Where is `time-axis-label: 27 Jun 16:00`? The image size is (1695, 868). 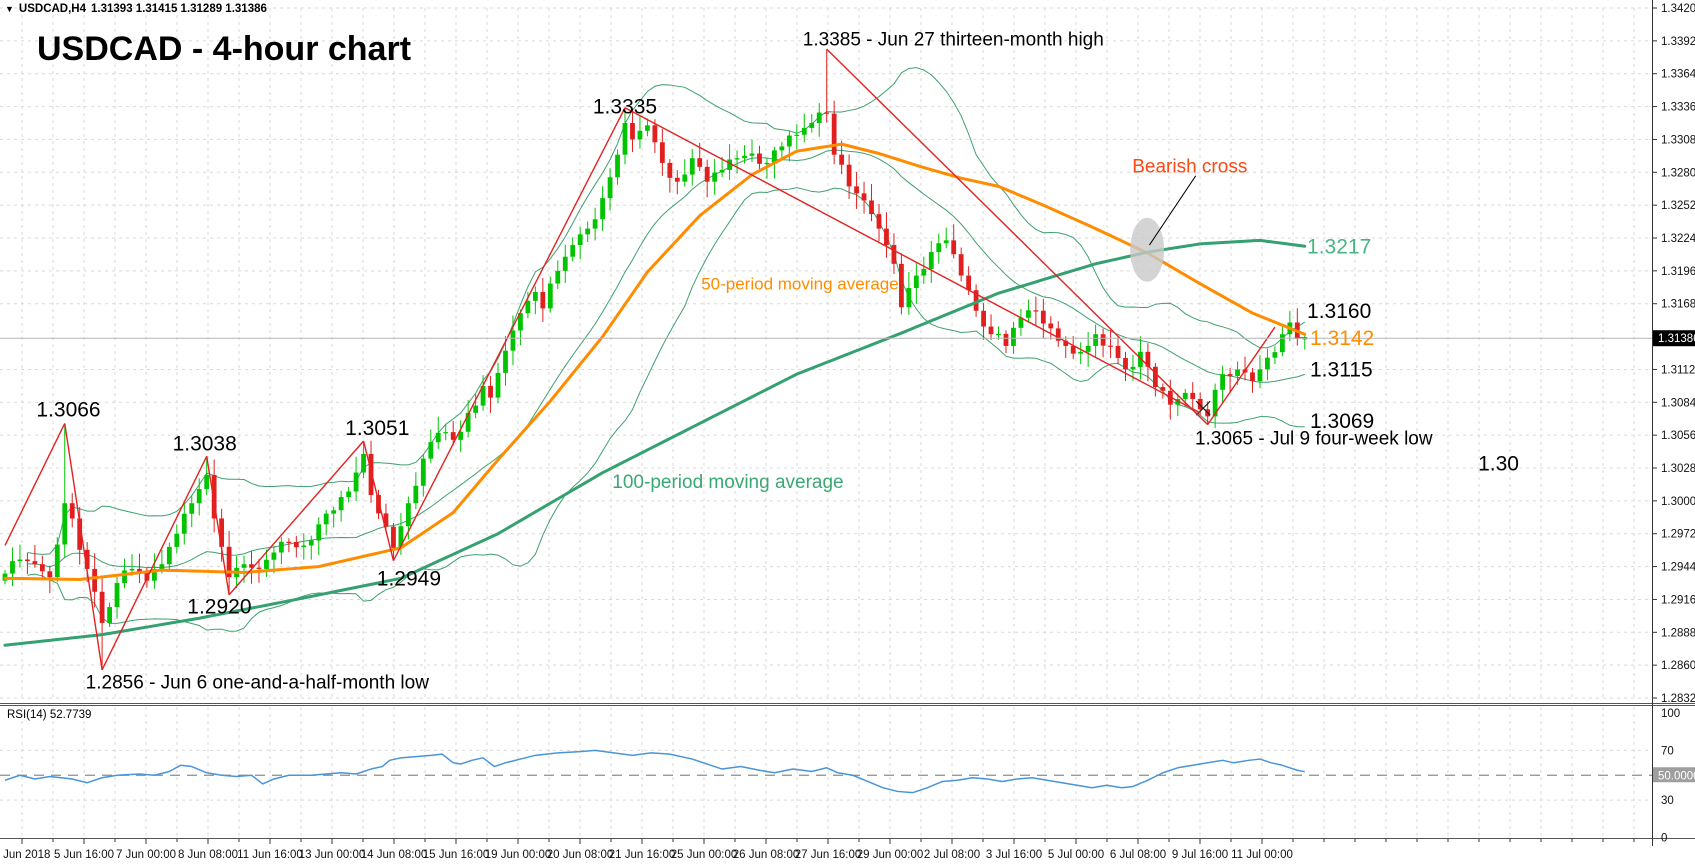
time-axis-label: 27 Jun 16:00 is located at coordinates (828, 855).